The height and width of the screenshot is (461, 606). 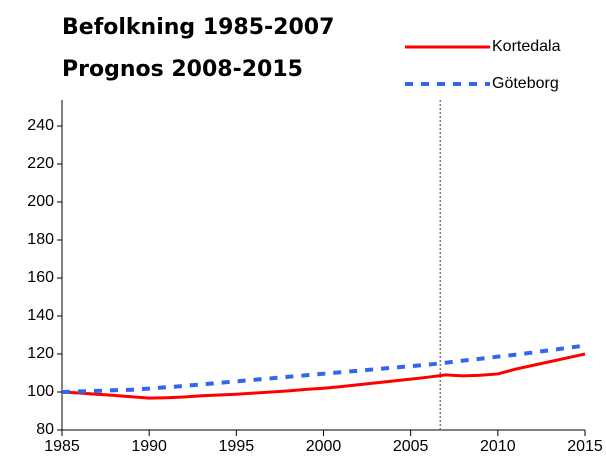 I want to click on x-tick-label: 2000, so click(x=324, y=446).